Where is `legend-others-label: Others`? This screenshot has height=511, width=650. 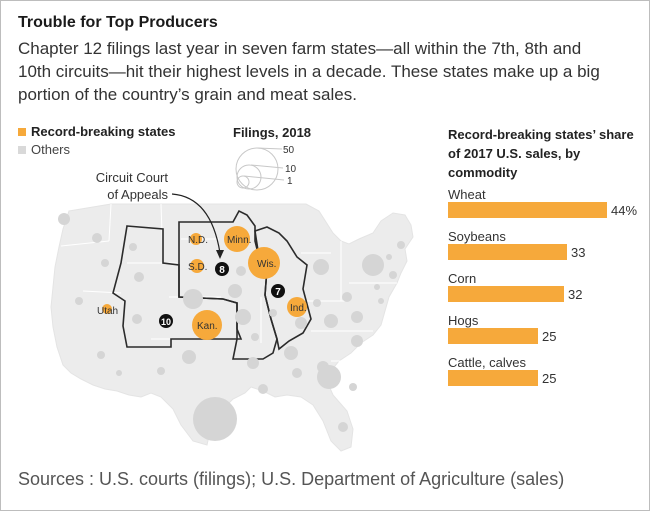
legend-others-label: Others is located at coordinates (51, 149).